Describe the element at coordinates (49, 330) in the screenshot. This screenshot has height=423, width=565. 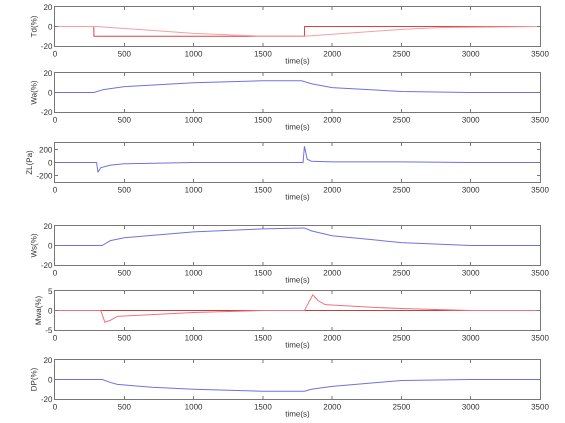
I see `y-tick-label: -5` at that location.